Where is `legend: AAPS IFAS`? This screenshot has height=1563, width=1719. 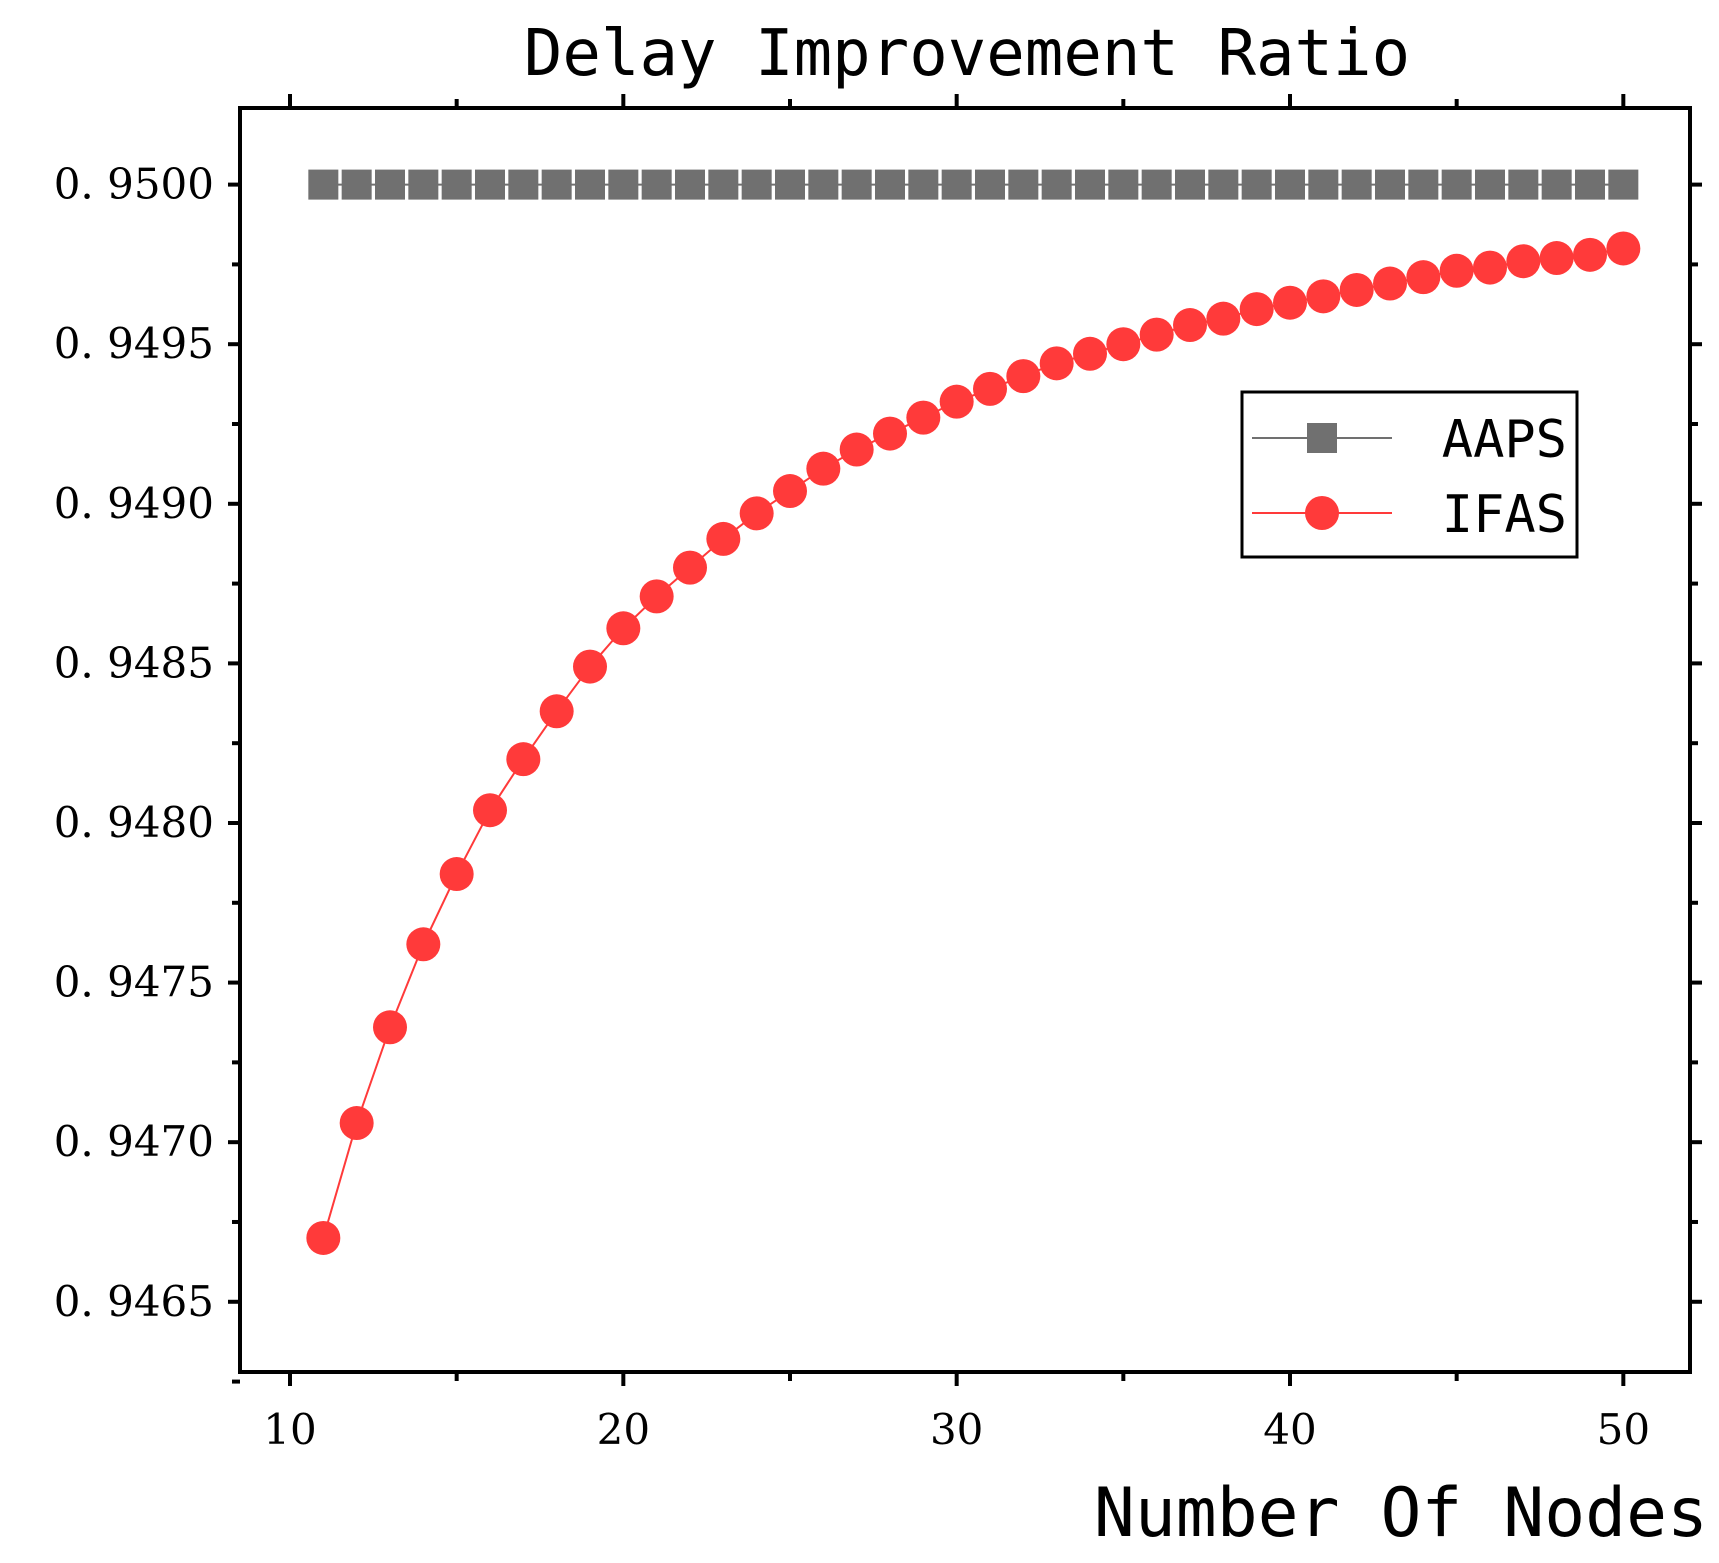
legend: AAPS IFAS is located at coordinates (1409, 474).